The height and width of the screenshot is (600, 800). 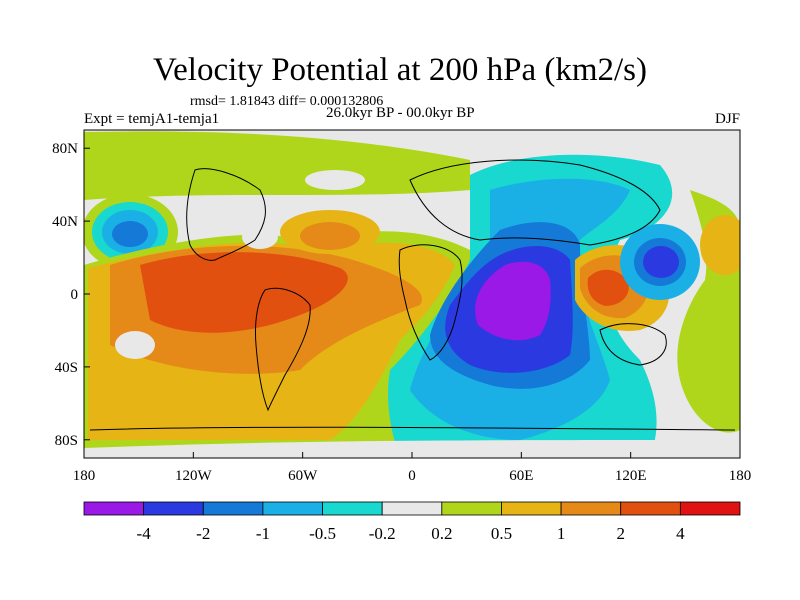 What do you see at coordinates (412, 428) in the screenshot?
I see `coast-antarctica` at bounding box center [412, 428].